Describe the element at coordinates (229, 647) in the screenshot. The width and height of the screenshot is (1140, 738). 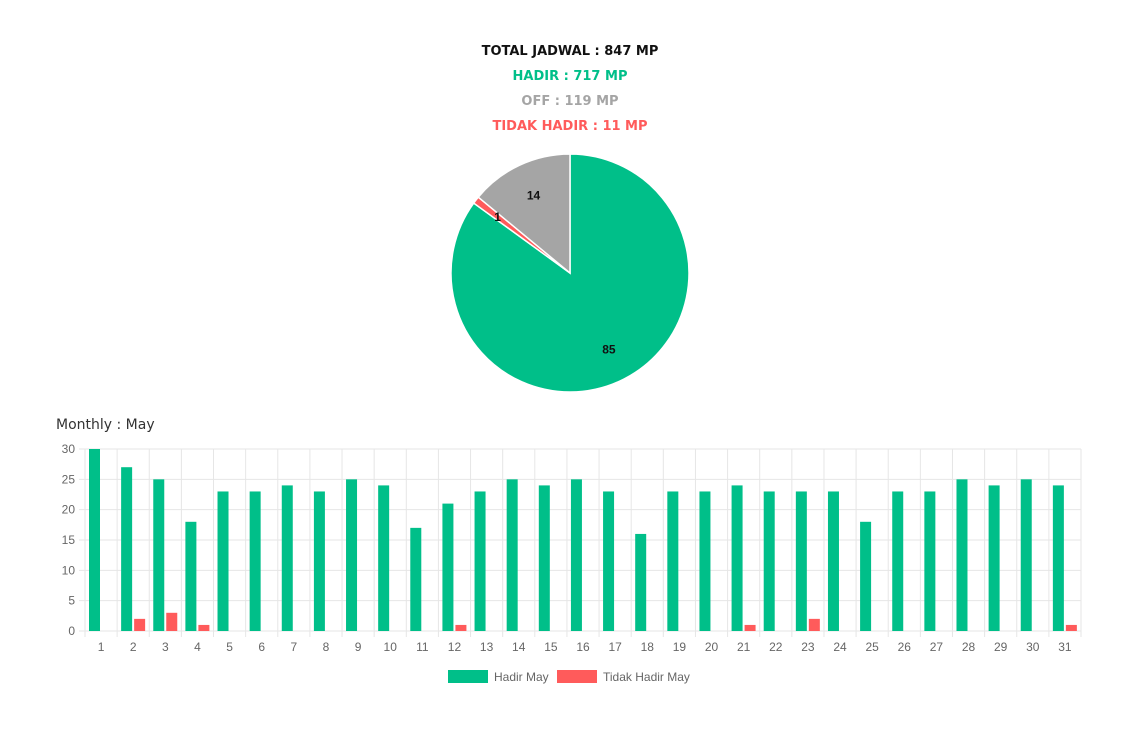
I see `x-tick-label: 5` at that location.